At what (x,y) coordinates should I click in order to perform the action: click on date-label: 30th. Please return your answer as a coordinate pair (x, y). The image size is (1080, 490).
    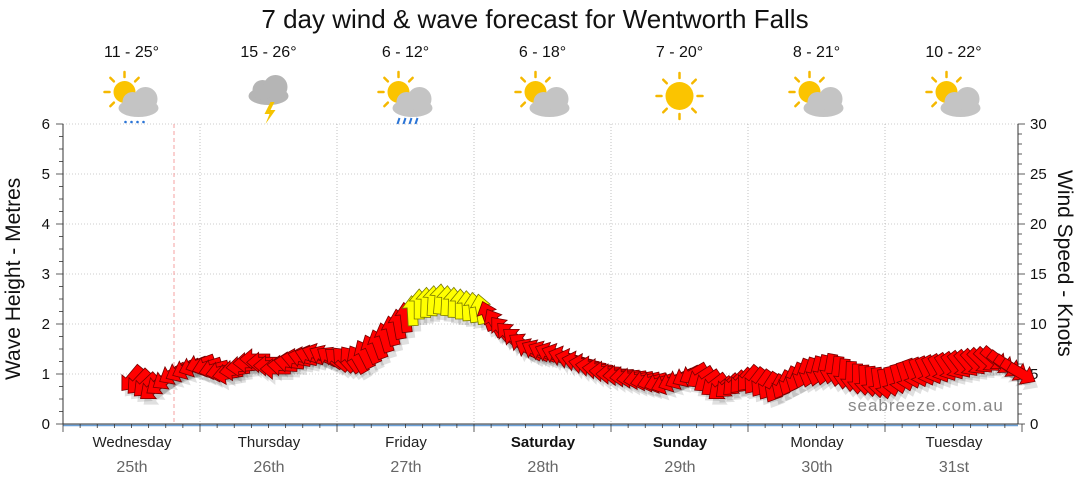
    Looking at the image, I should click on (817, 467).